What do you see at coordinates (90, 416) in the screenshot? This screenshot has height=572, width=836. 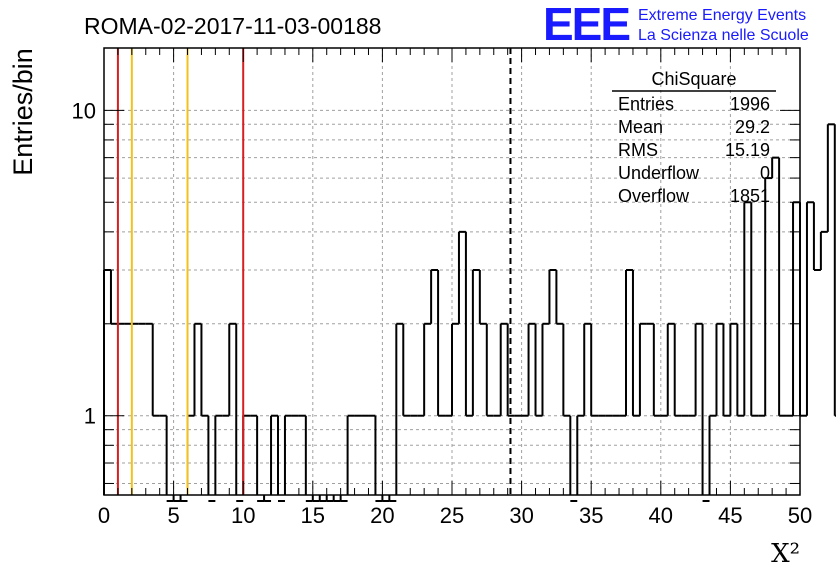 I see `y-tick-label: 1` at bounding box center [90, 416].